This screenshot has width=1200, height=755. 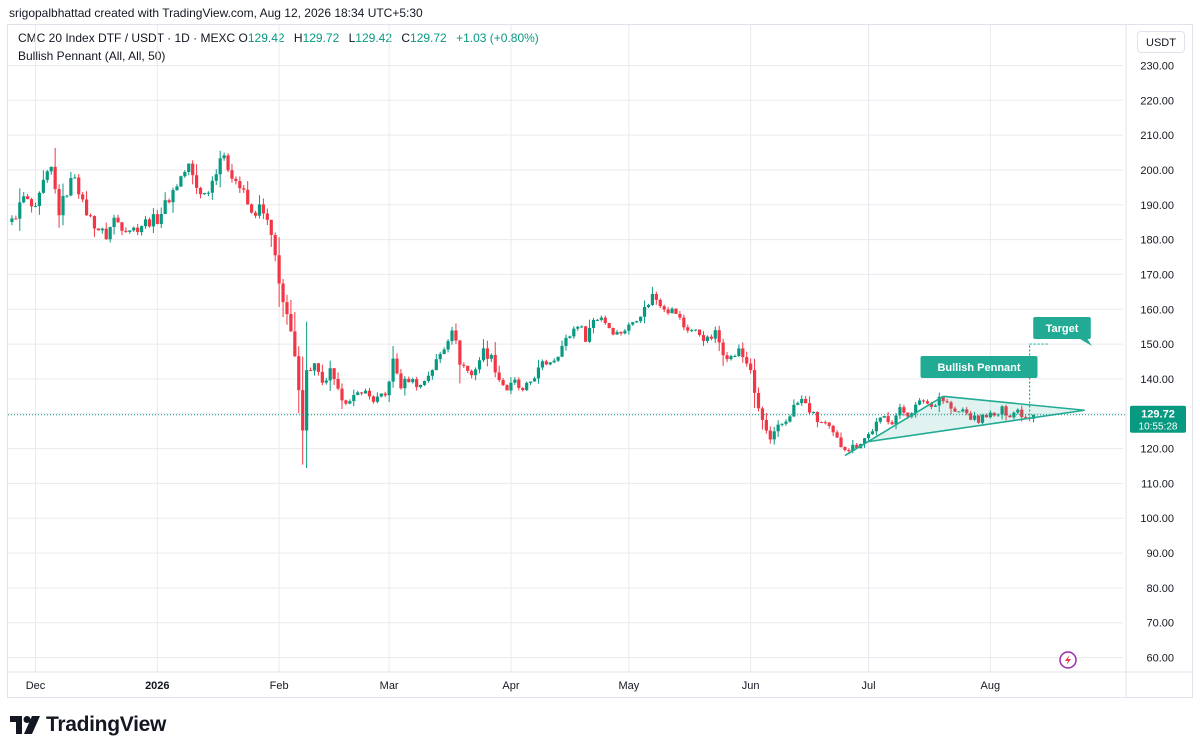 I want to click on pennant-label: Bullish Pennant, so click(x=979, y=367).